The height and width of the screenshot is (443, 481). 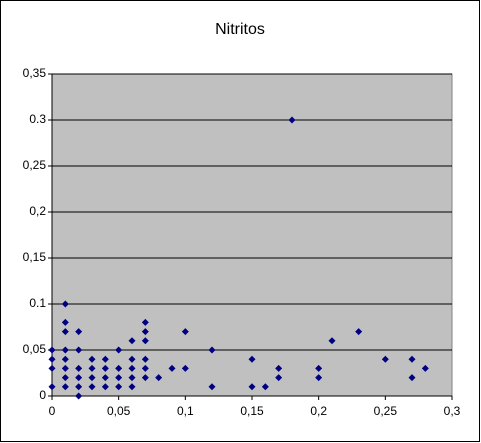 I want to click on x-tick-label: 0,25, so click(x=386, y=411).